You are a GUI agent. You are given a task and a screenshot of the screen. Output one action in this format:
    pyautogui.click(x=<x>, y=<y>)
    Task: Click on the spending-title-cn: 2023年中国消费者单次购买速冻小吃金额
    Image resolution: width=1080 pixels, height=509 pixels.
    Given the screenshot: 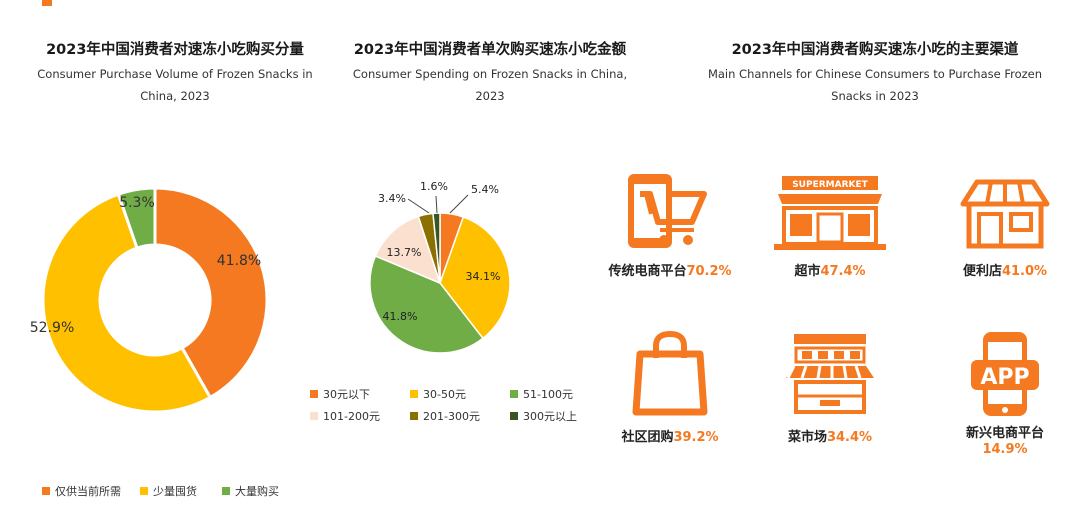 What is the action you would take?
    pyautogui.click(x=490, y=50)
    